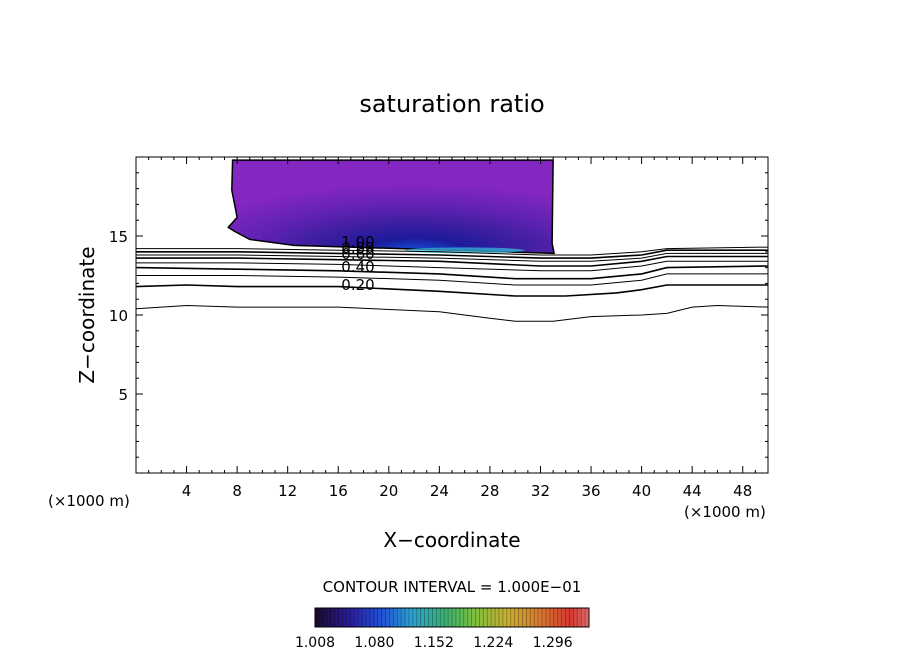 This screenshot has height=654, width=904. I want to click on colorbar, so click(452, 617).